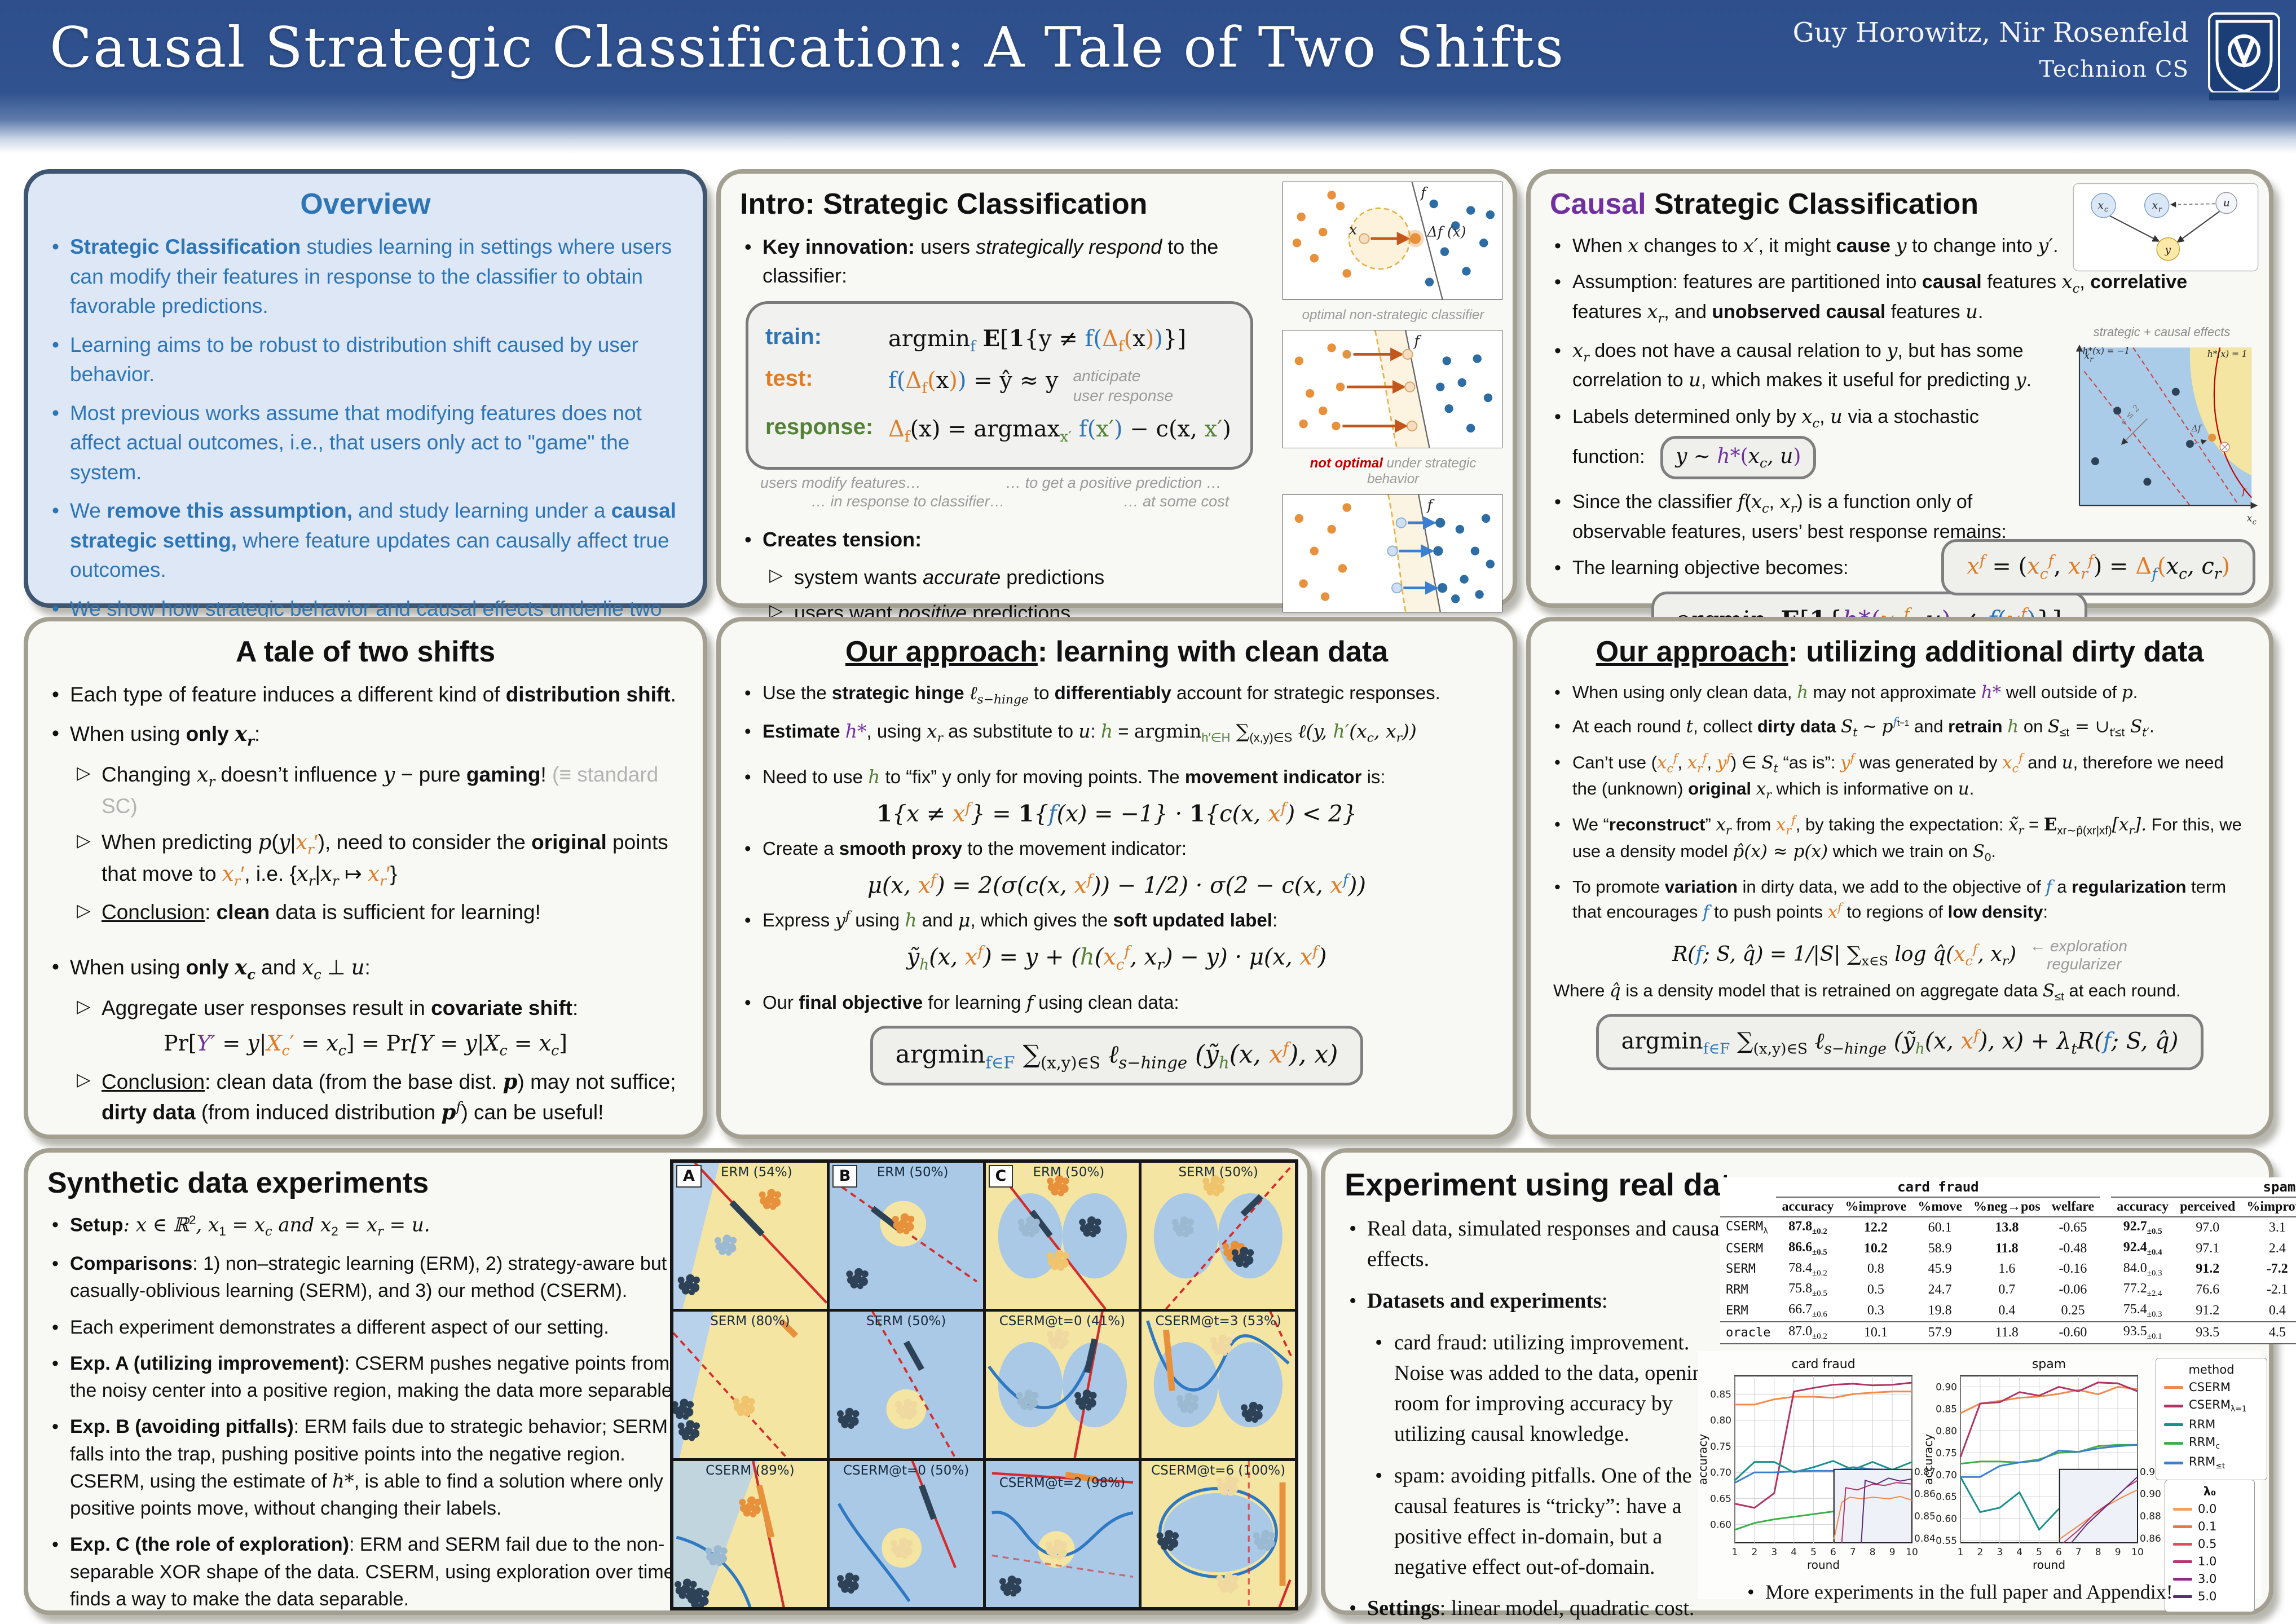 The image size is (2296, 1624). Describe the element at coordinates (793, 337) in the screenshot. I see `train-label: train:` at that location.